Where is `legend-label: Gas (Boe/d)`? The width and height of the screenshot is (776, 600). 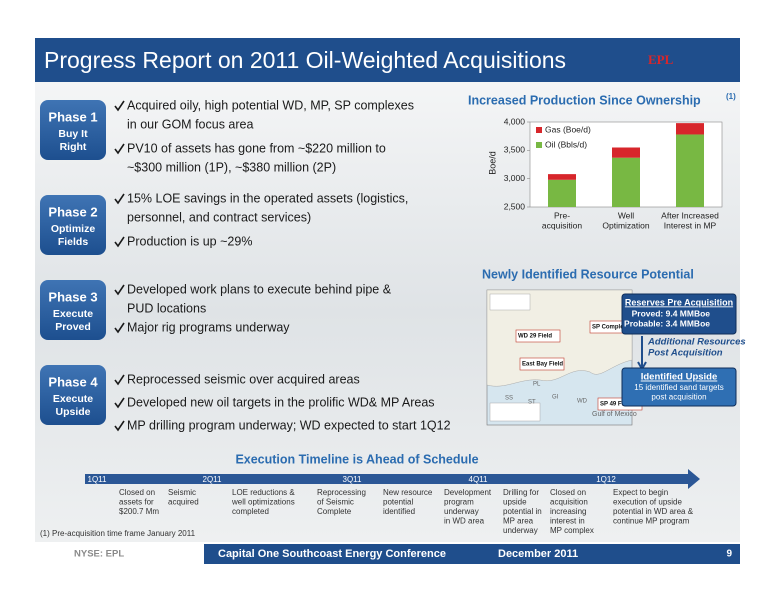
legend-label: Gas (Boe/d) is located at coordinates (568, 129).